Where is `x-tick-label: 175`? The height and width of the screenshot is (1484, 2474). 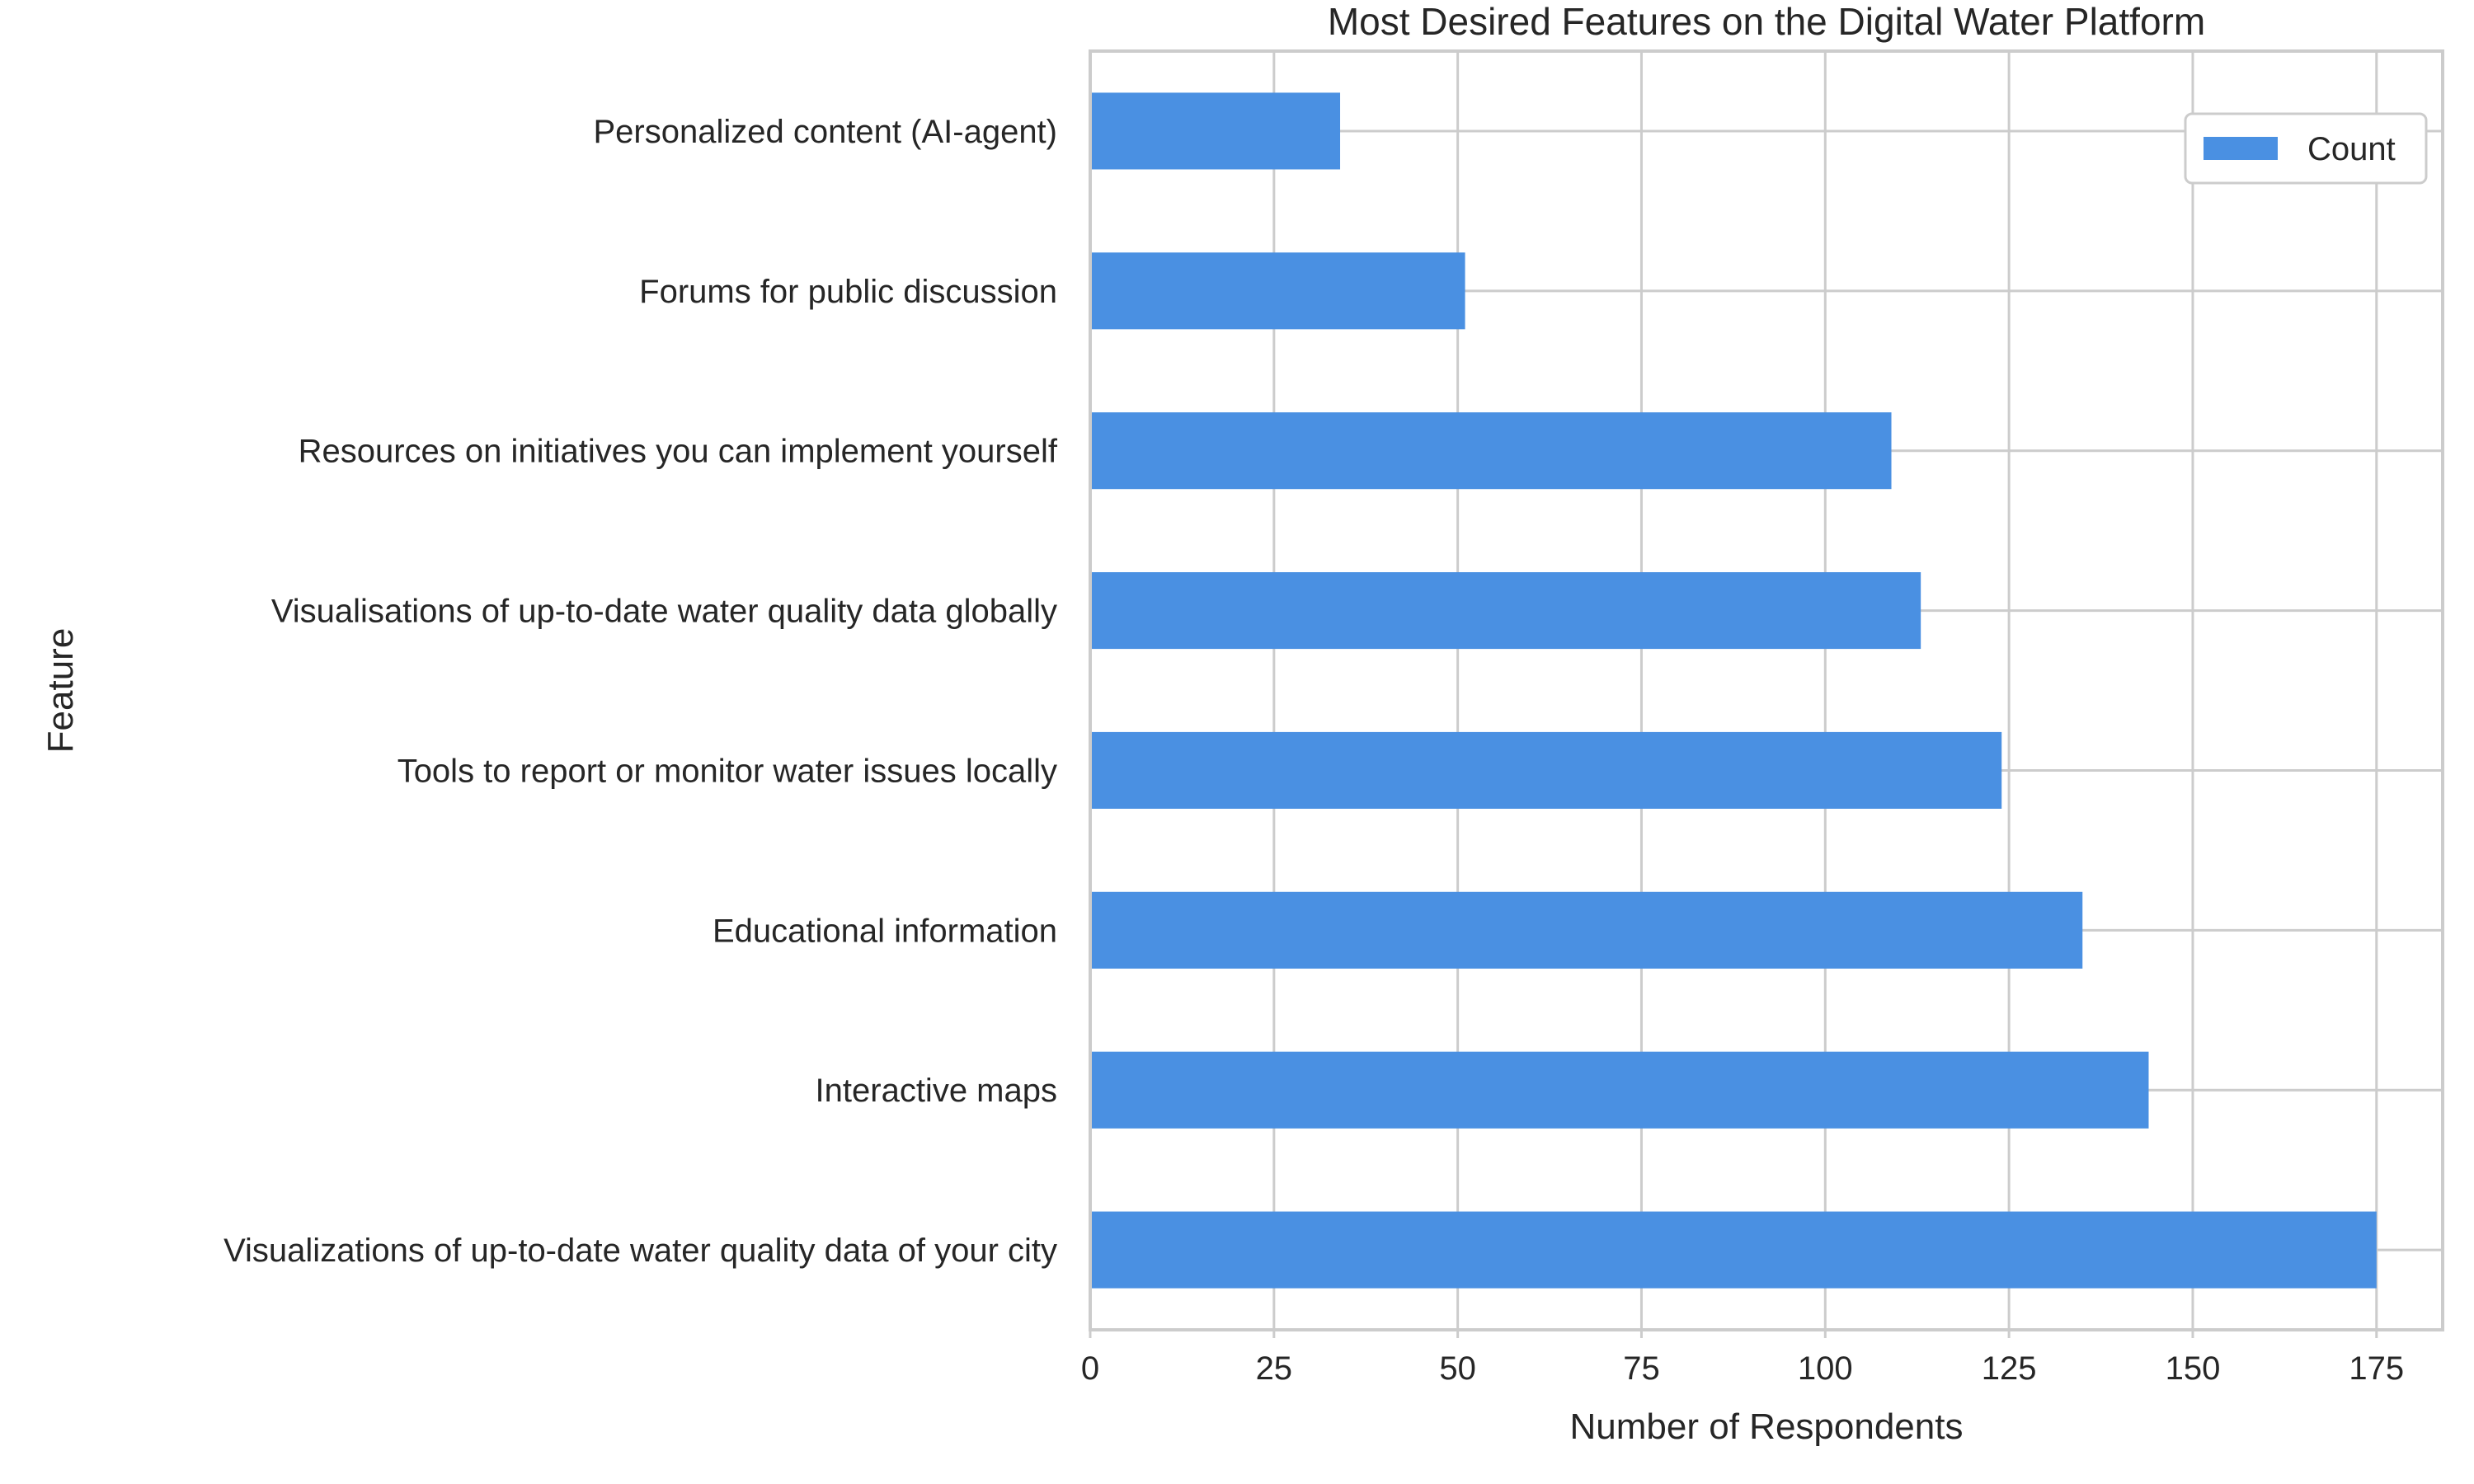 x-tick-label: 175 is located at coordinates (2376, 1368).